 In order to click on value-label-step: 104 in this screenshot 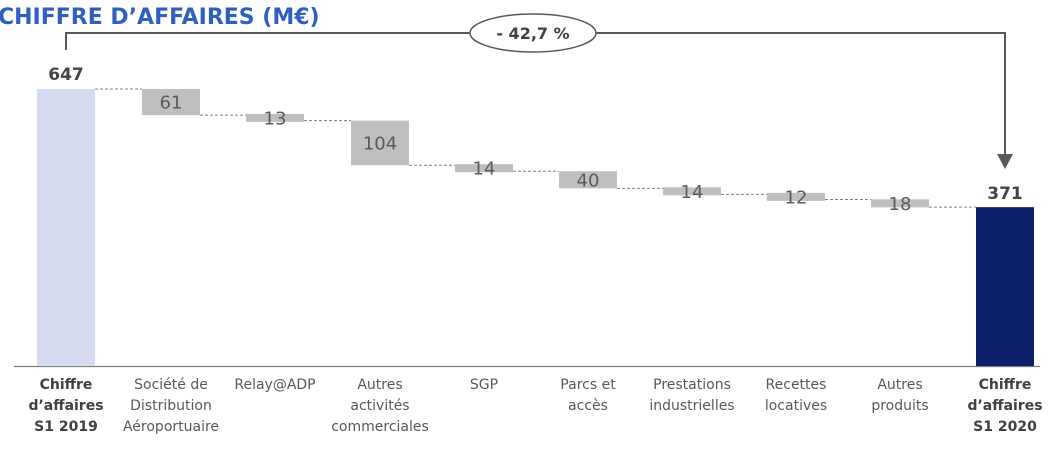, I will do `click(380, 143)`.